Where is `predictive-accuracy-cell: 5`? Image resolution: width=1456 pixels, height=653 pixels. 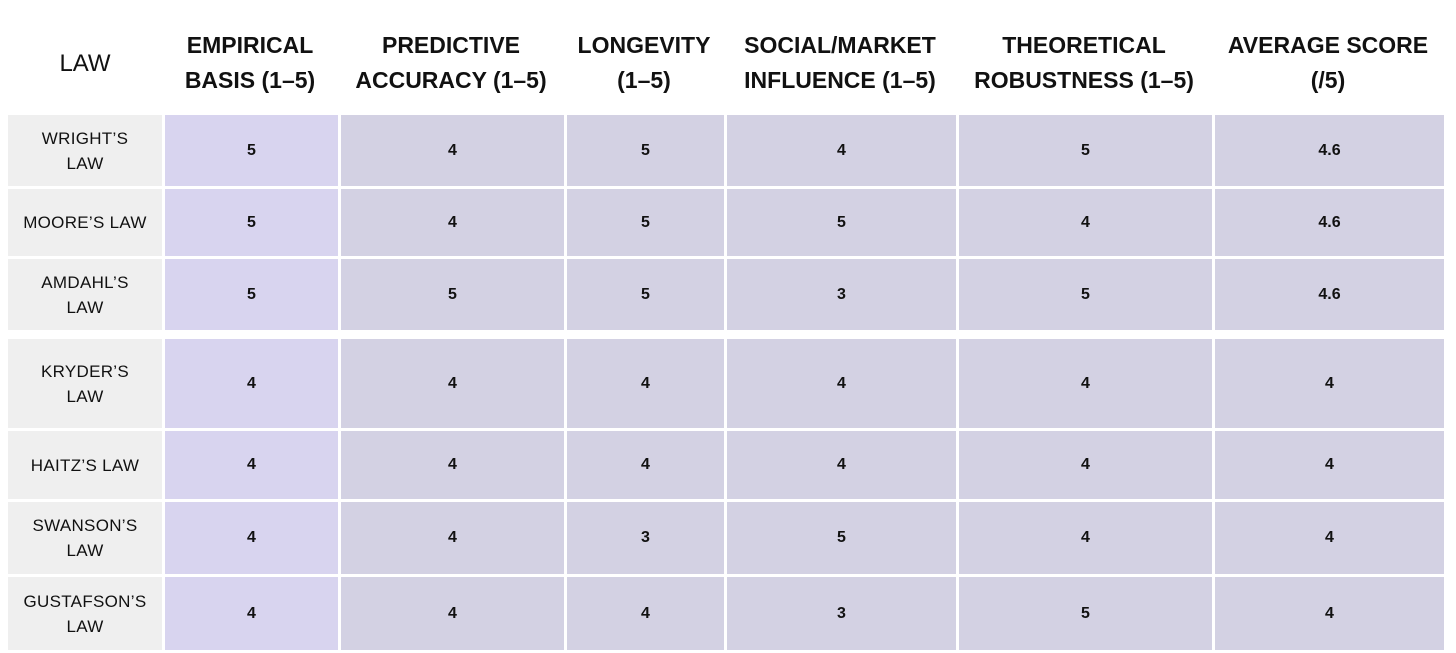 predictive-accuracy-cell: 5 is located at coordinates (451, 294).